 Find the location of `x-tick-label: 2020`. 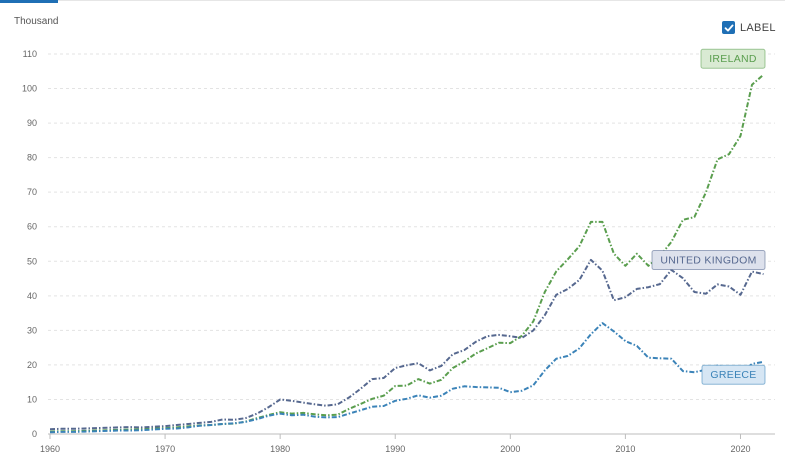

x-tick-label: 2020 is located at coordinates (740, 449).